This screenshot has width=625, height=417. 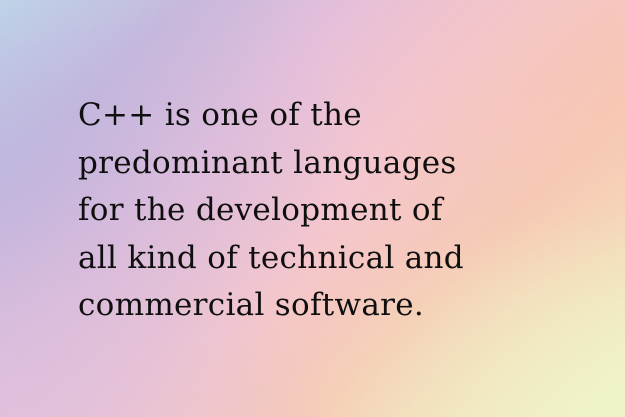 What do you see at coordinates (267, 162) in the screenshot?
I see `quote-line-2: predominant languages` at bounding box center [267, 162].